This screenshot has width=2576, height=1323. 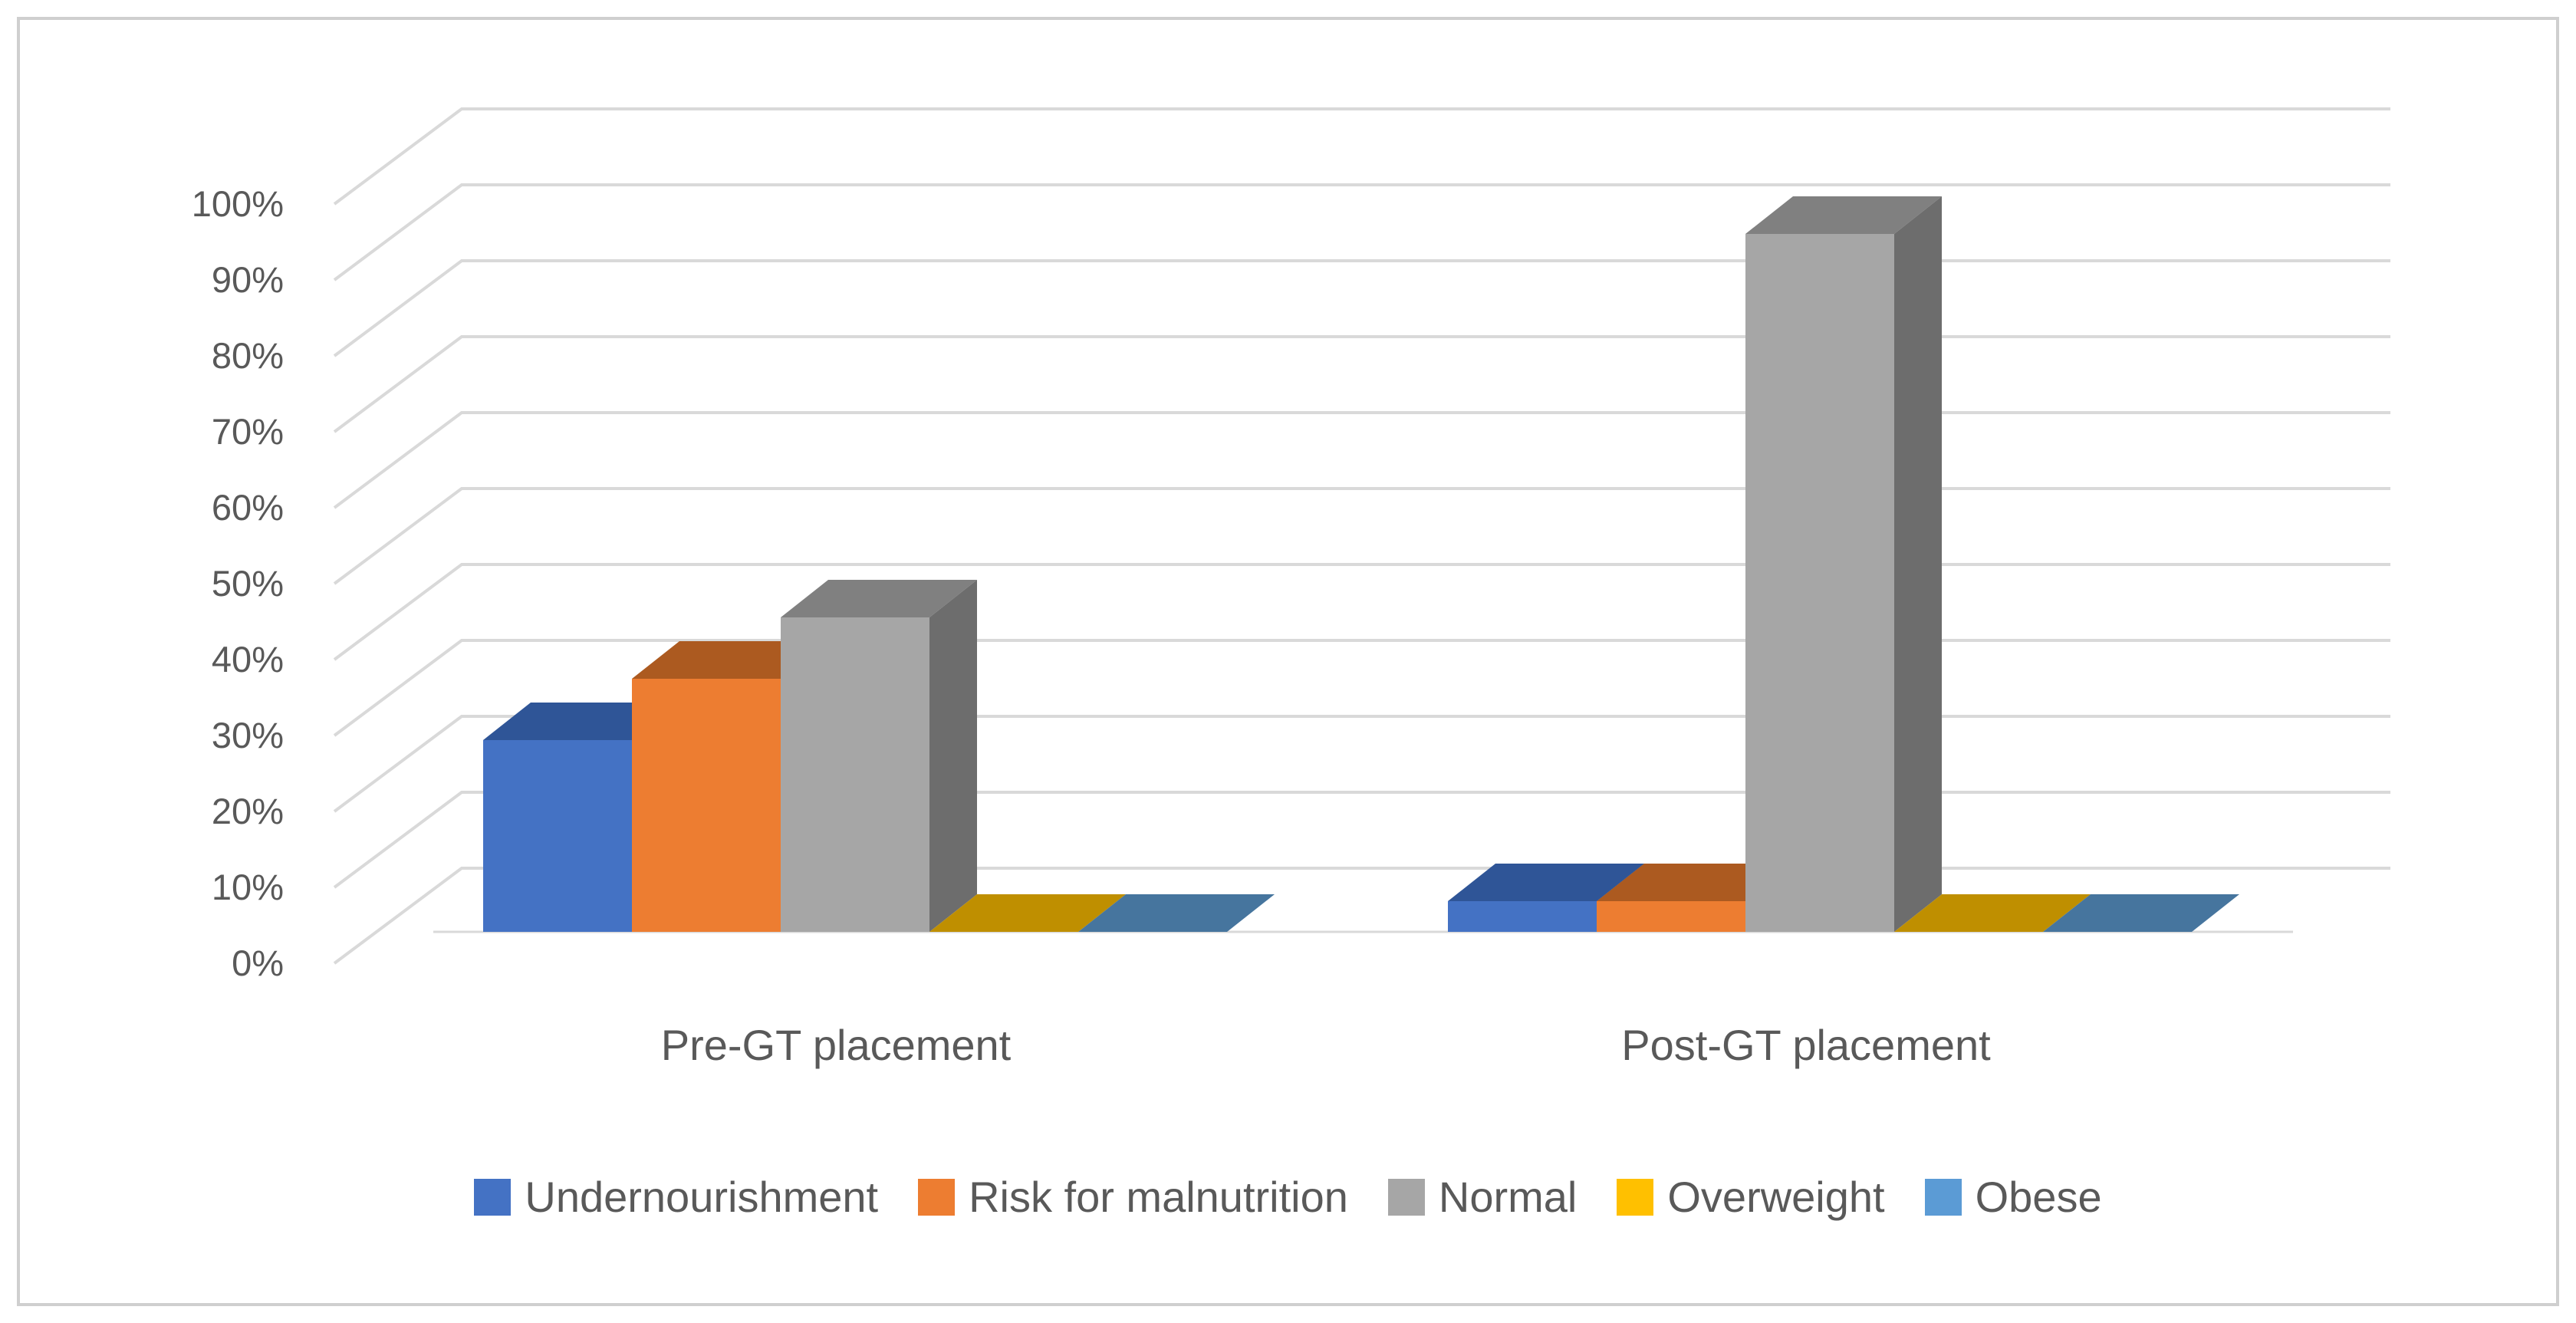 What do you see at coordinates (1819, 583) in the screenshot?
I see `bar-post-gt-placement-normal-front` at bounding box center [1819, 583].